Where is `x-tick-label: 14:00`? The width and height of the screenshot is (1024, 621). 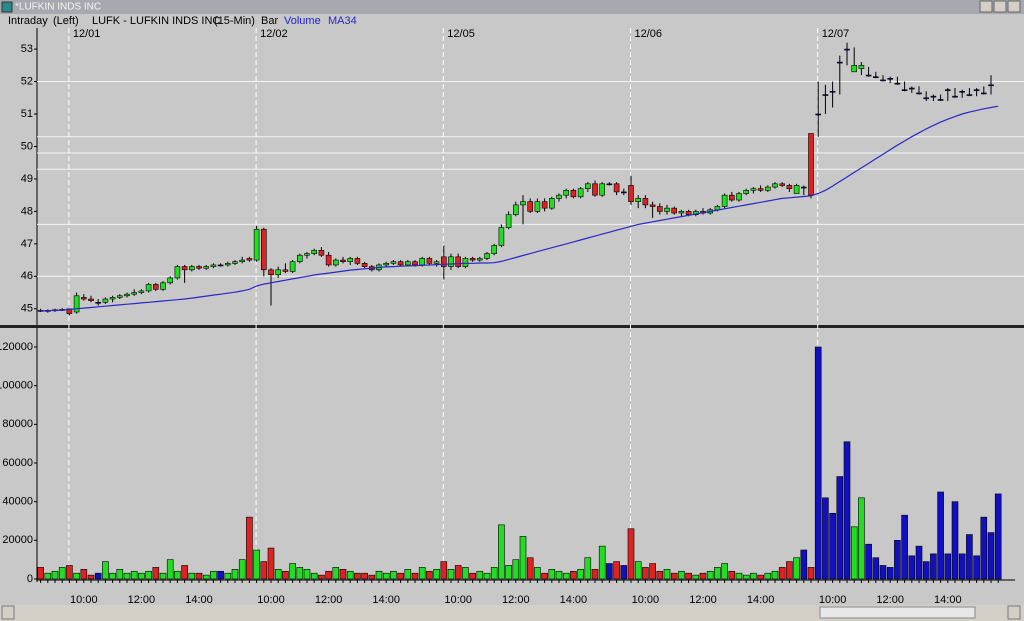 x-tick-label: 14:00 is located at coordinates (948, 600).